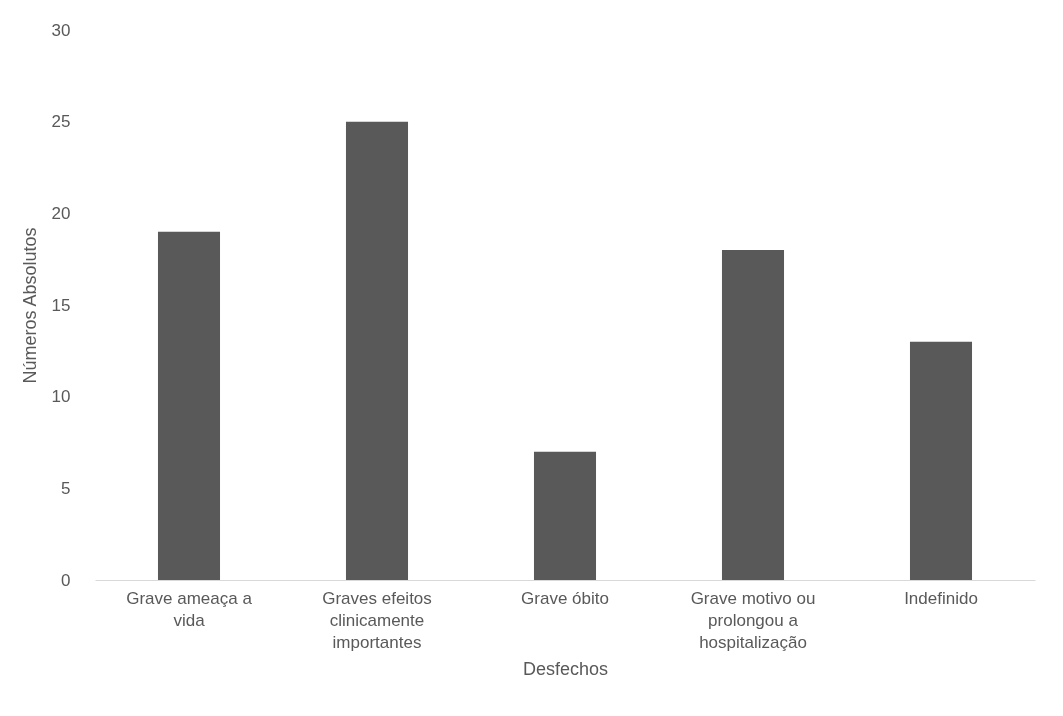 This screenshot has width=1063, height=716. Describe the element at coordinates (61, 122) in the screenshot. I see `y-tick-label: 25` at that location.